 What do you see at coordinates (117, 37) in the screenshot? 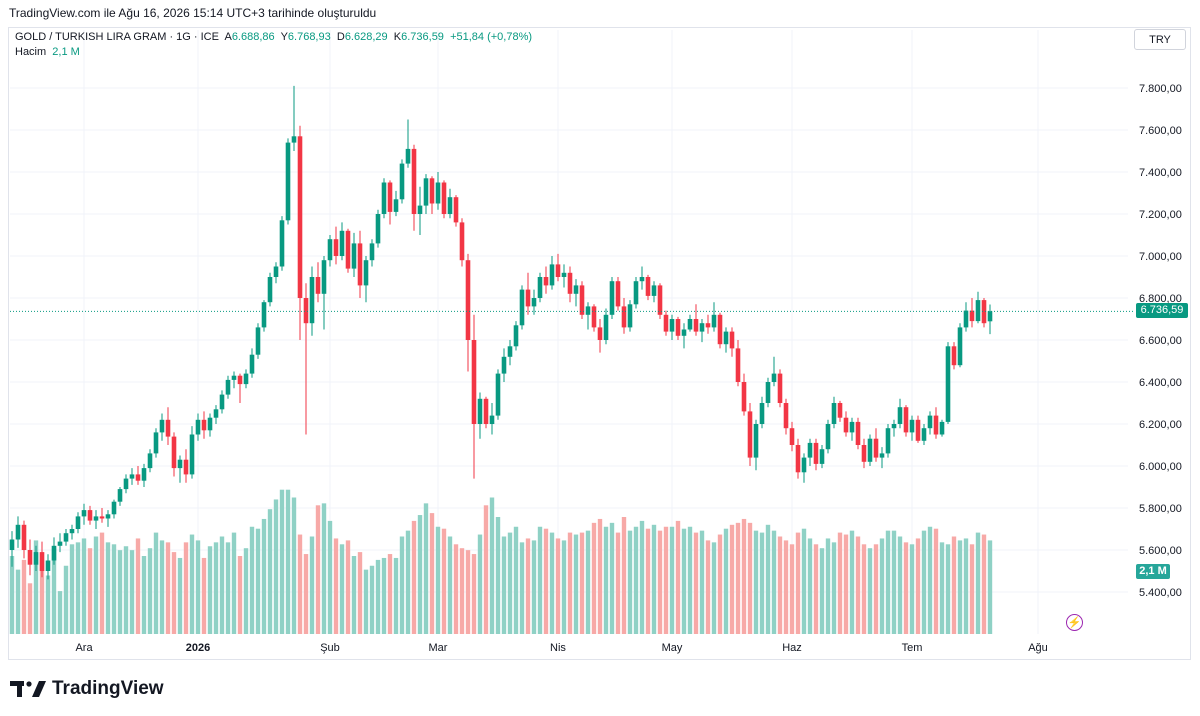
I see `symbol-label: GOLD / TURKISH LIRA GRAM · 1G · ICE` at bounding box center [117, 37].